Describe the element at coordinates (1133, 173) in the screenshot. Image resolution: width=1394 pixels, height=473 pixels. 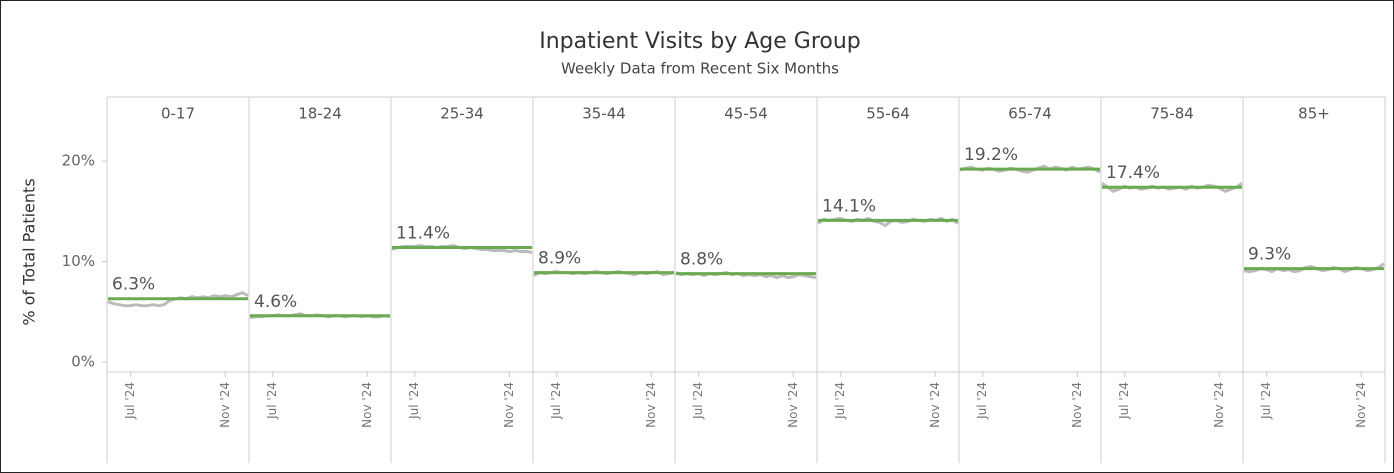
I see `average-label: 17.4%` at that location.